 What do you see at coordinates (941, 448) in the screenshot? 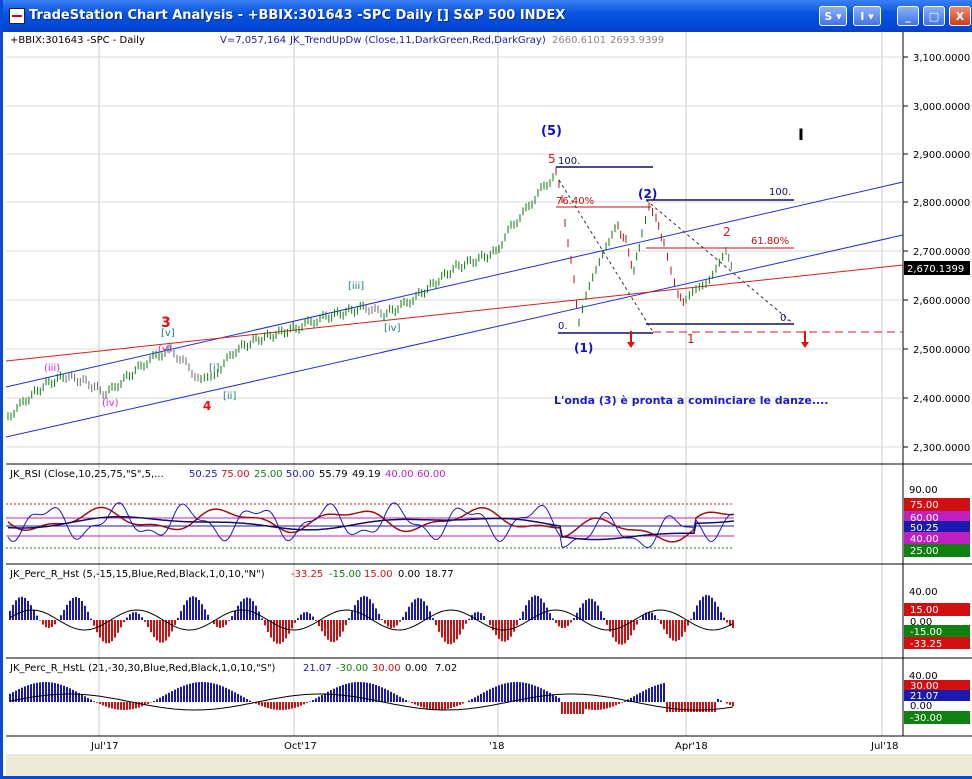
I see `price-axis-label: 2,300.0000` at bounding box center [941, 448].